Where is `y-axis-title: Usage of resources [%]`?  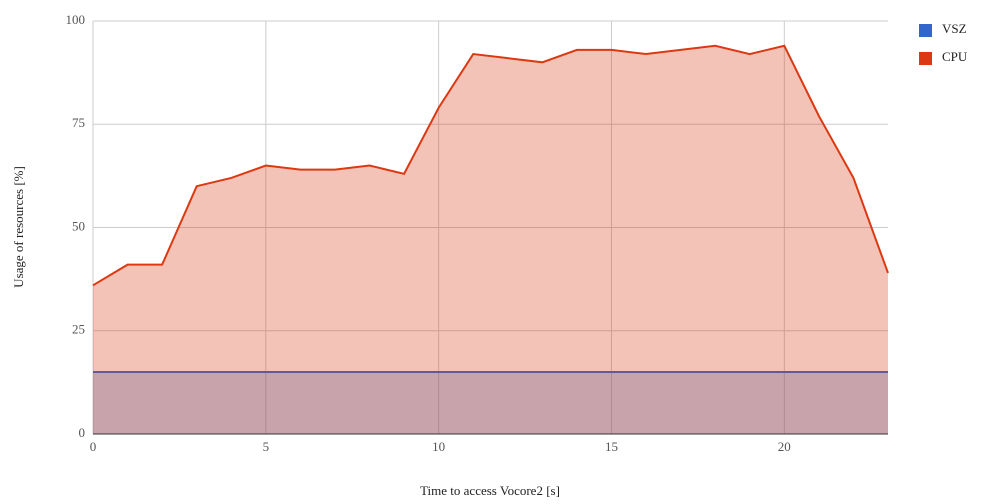
y-axis-title: Usage of resources [%] is located at coordinates (18, 227).